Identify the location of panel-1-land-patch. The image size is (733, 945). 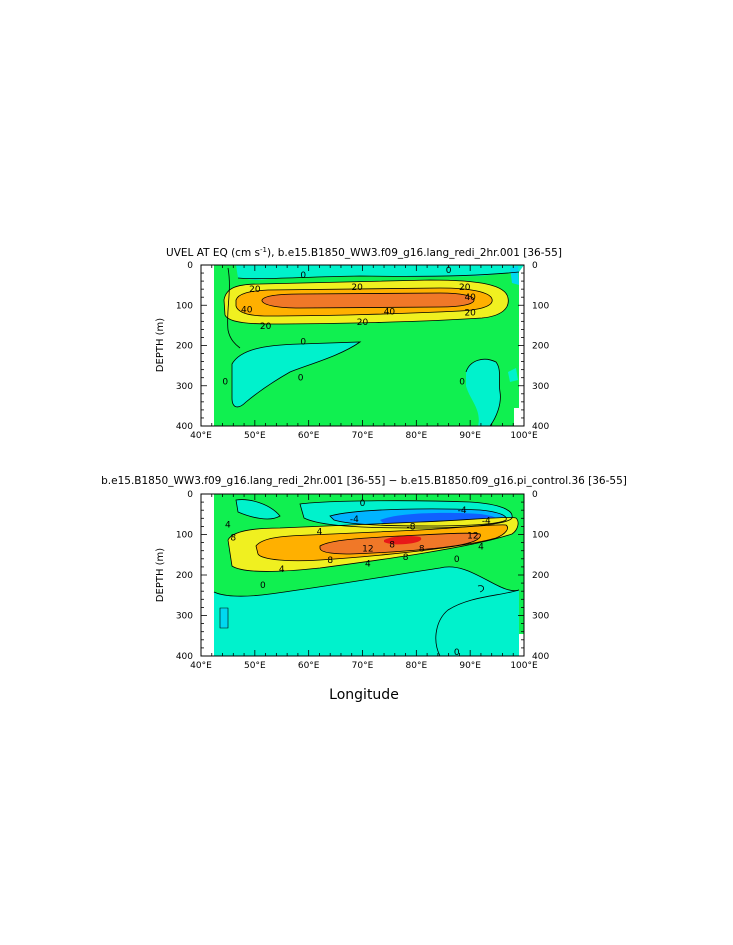
(519, 417).